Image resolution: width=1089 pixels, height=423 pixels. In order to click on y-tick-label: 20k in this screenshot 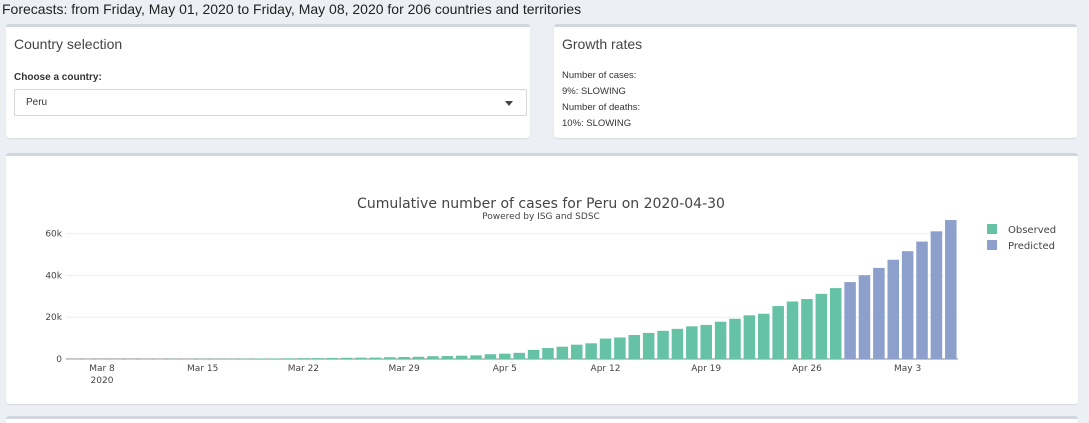, I will do `click(53, 318)`.